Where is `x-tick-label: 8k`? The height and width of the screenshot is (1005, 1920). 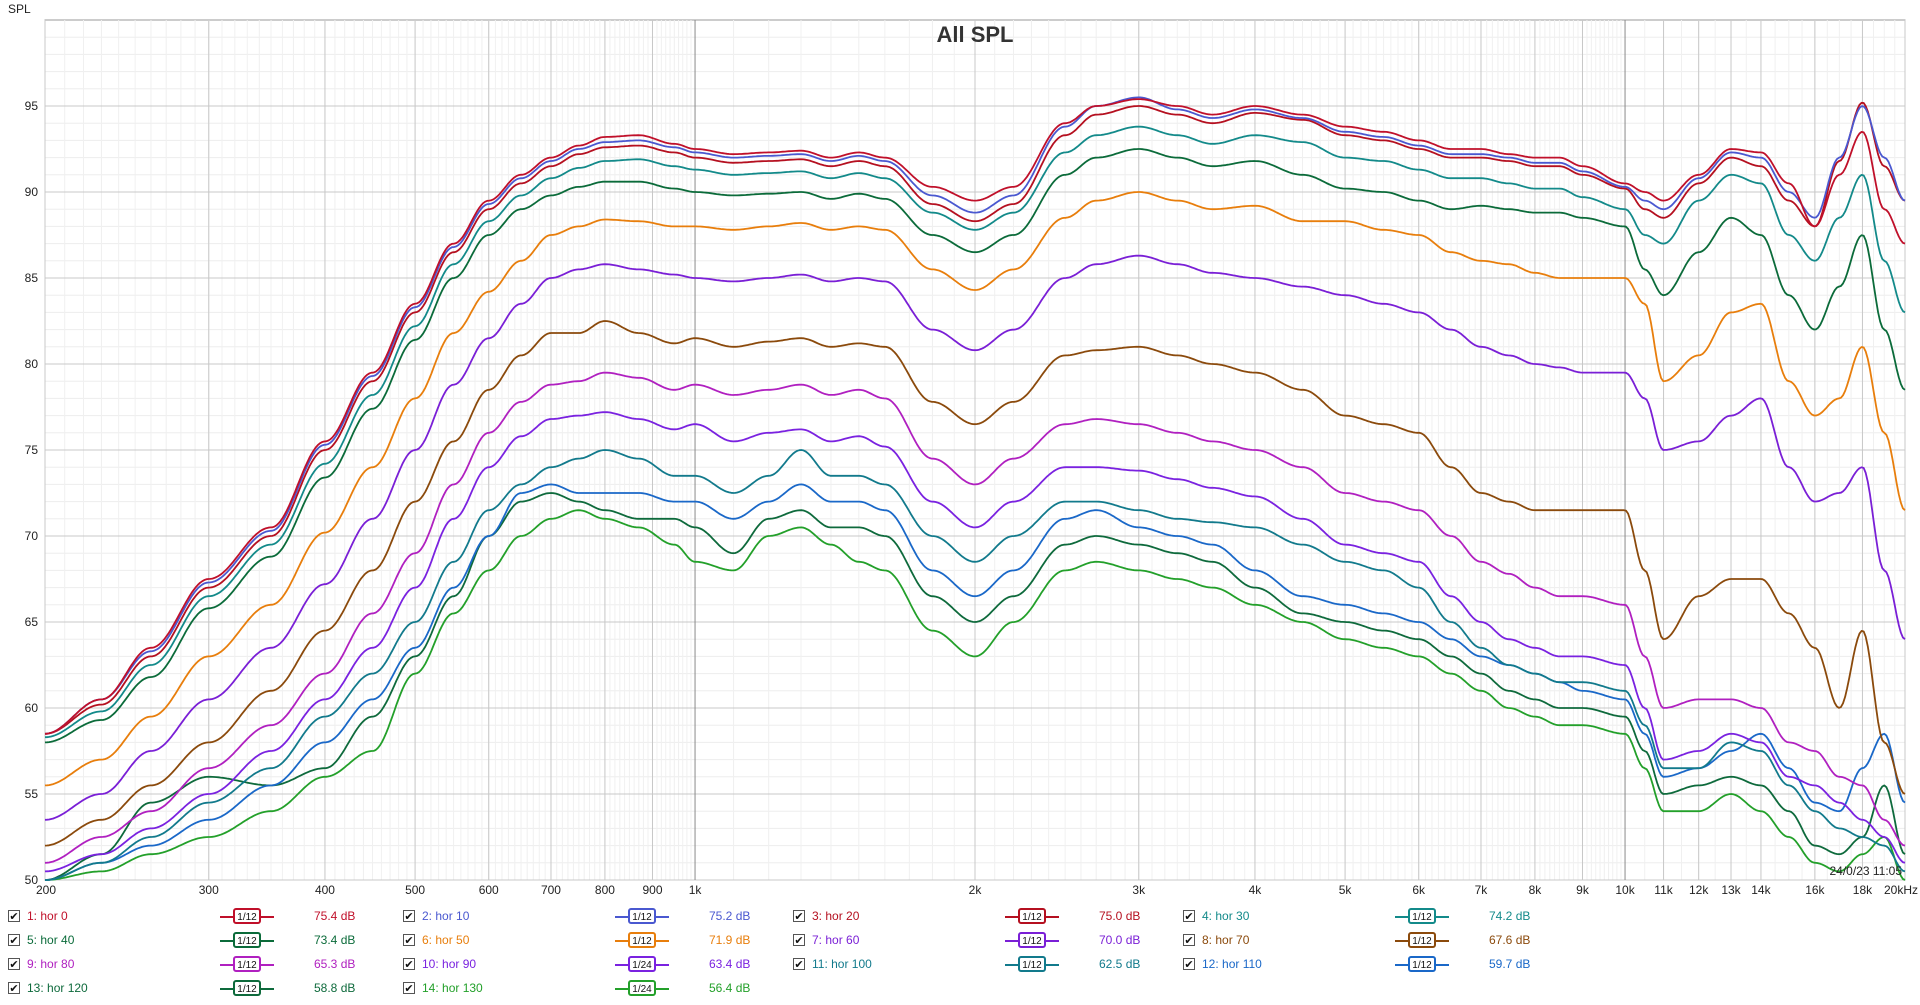 x-tick-label: 8k is located at coordinates (1536, 889).